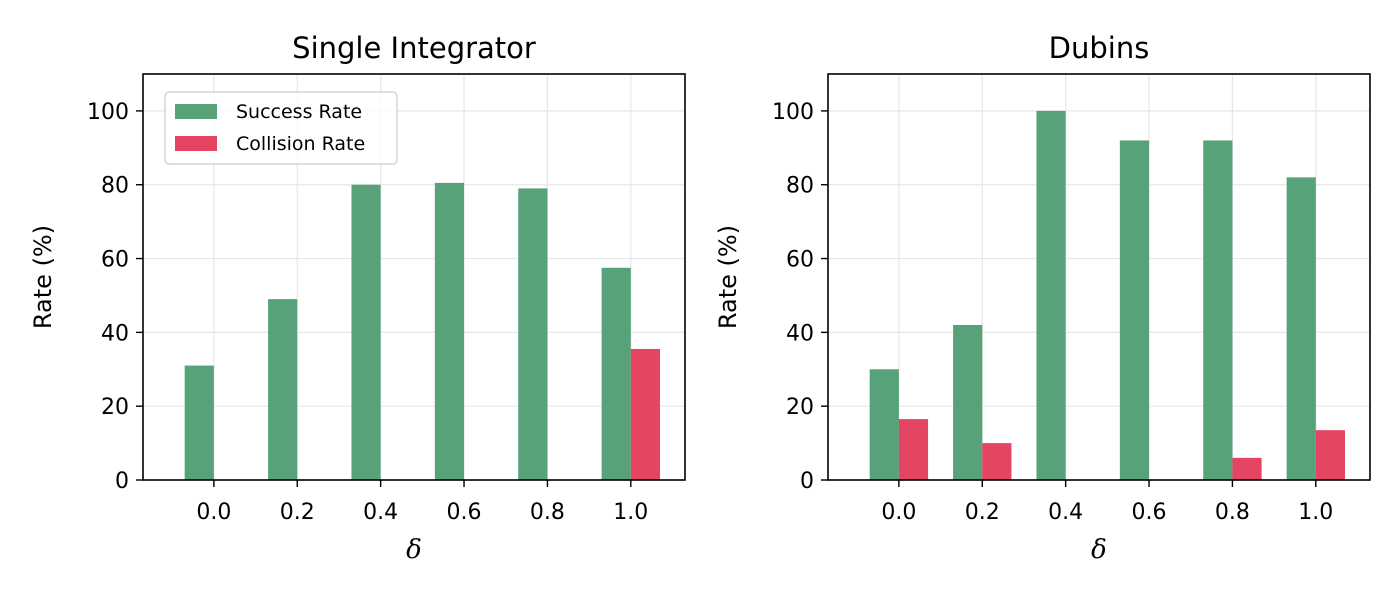  I want to click on legend-label-success: Success Rate, so click(299, 112).